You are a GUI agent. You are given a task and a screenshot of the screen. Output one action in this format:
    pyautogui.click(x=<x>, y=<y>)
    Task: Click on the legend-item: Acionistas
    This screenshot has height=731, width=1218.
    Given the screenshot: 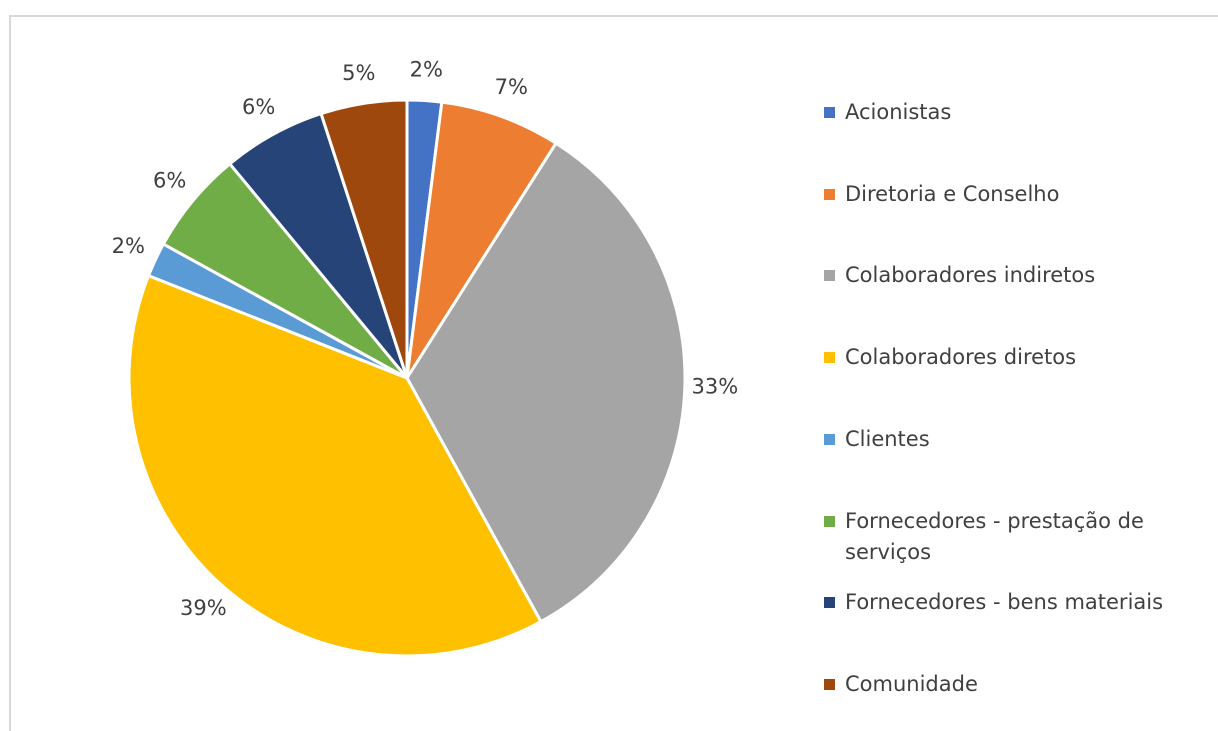 What is the action you would take?
    pyautogui.click(x=1009, y=112)
    